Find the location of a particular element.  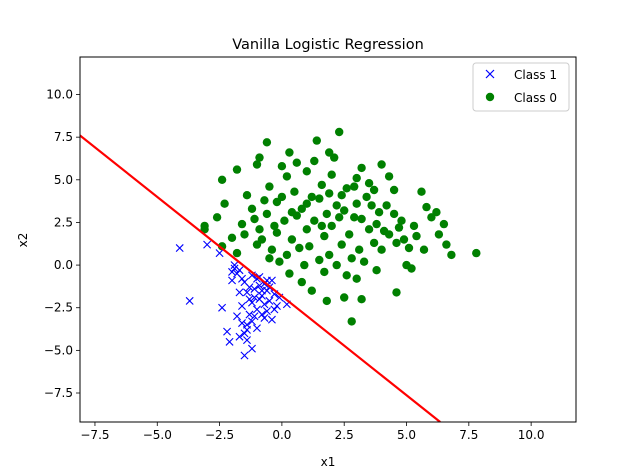

y-axis-title: x2 is located at coordinates (23, 240).